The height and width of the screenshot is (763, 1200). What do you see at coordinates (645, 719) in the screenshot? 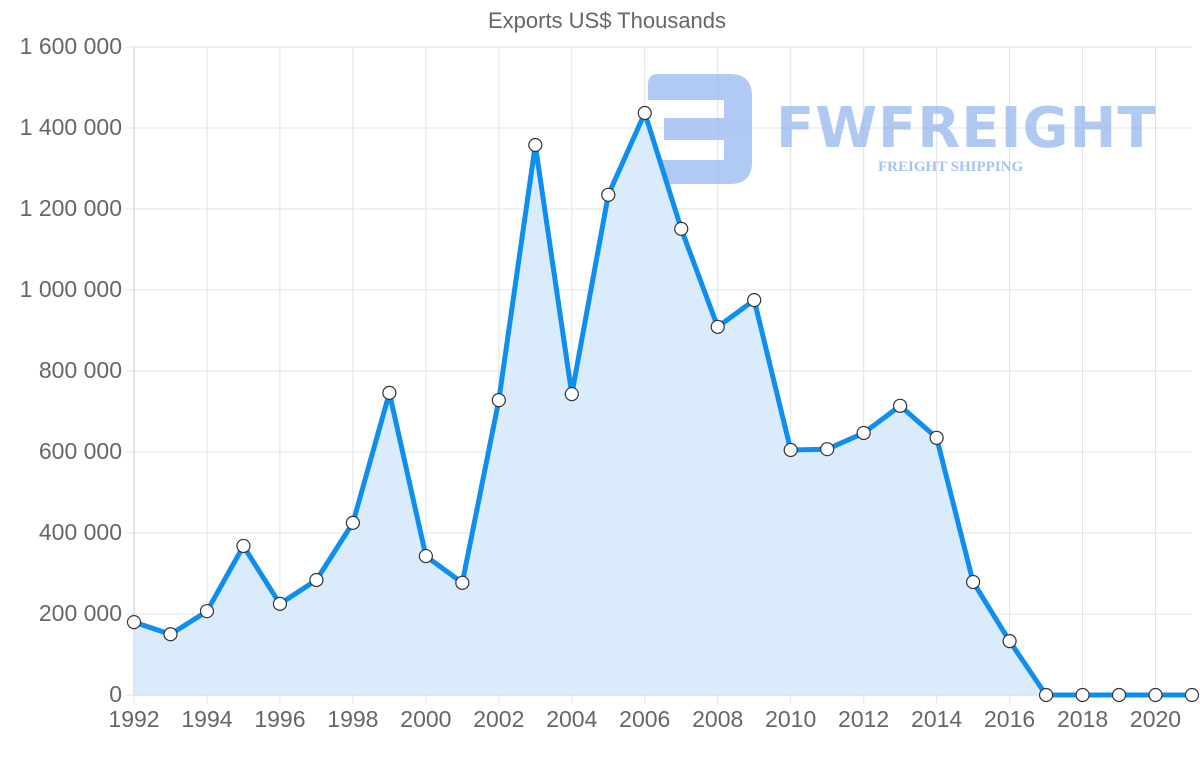
I see `x-tick-label: 2006` at bounding box center [645, 719].